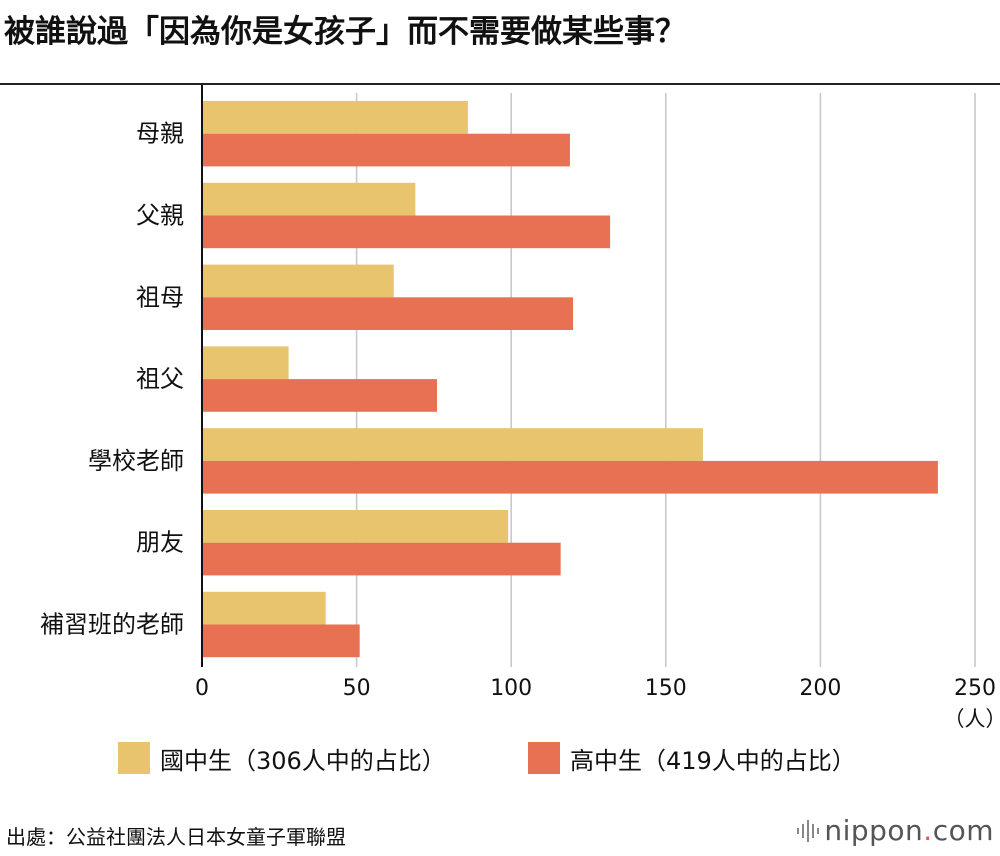  I want to click on title-divider, so click(500, 84).